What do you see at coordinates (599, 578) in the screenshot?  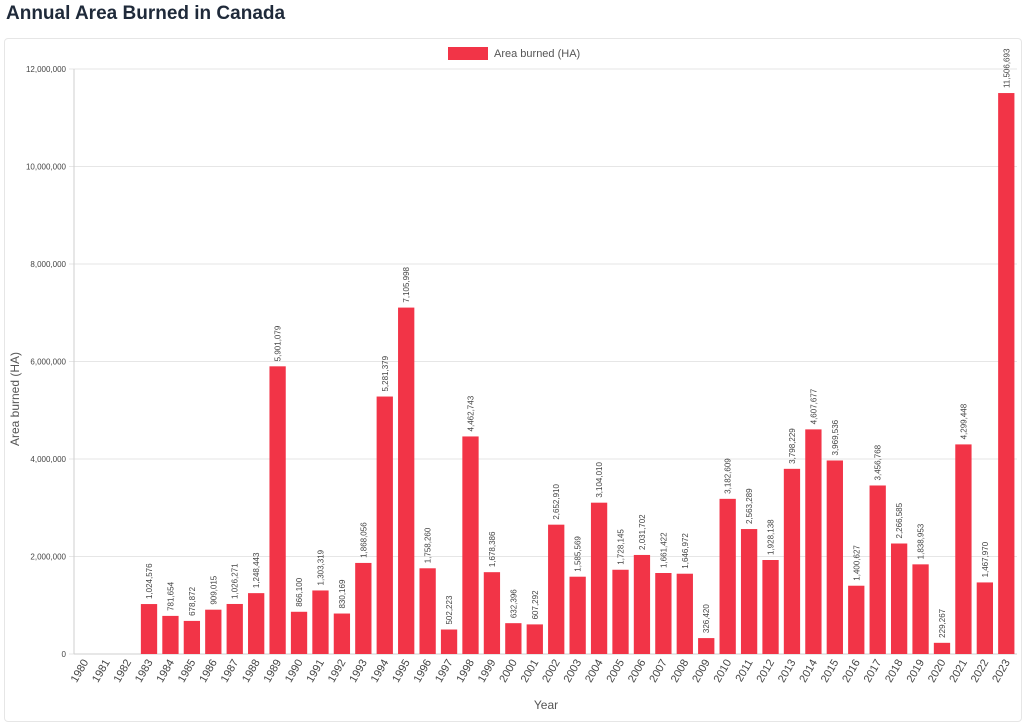 I see `bar-2004` at bounding box center [599, 578].